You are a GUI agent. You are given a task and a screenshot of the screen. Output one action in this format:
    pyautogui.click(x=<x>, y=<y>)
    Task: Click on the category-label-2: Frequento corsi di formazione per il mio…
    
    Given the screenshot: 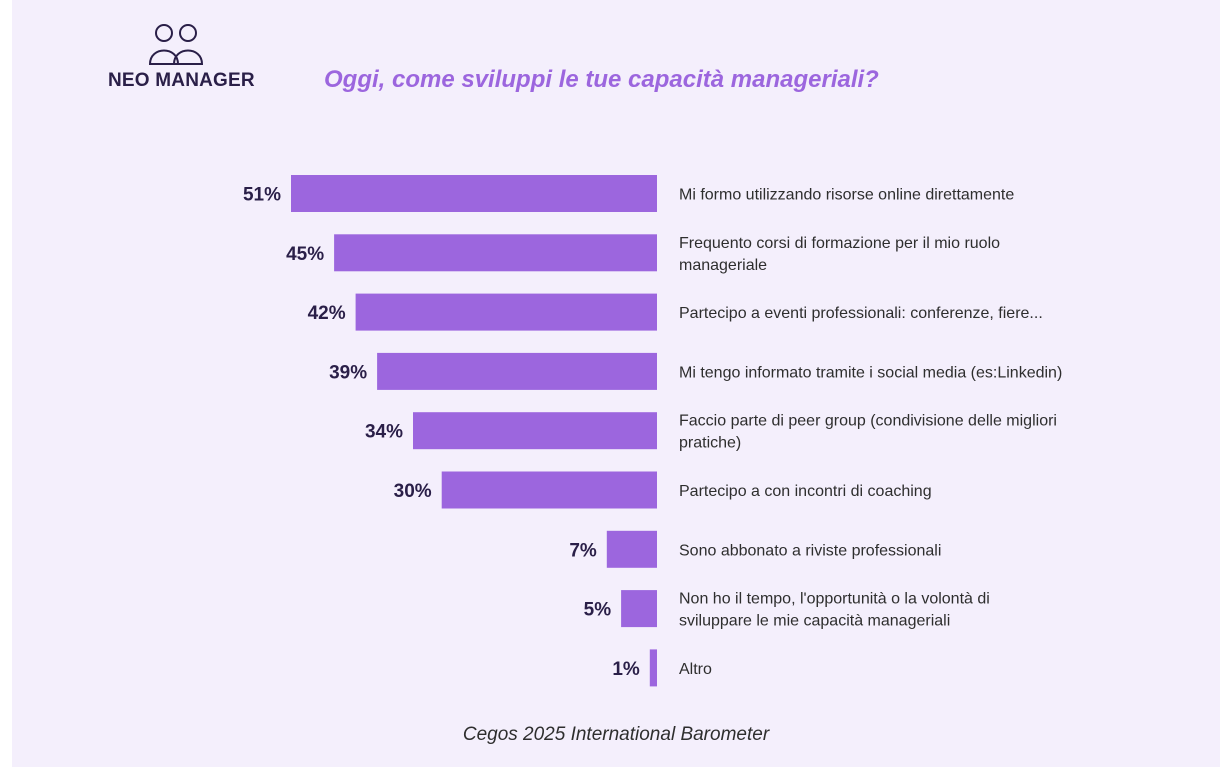 What is the action you would take?
    pyautogui.click(x=839, y=254)
    